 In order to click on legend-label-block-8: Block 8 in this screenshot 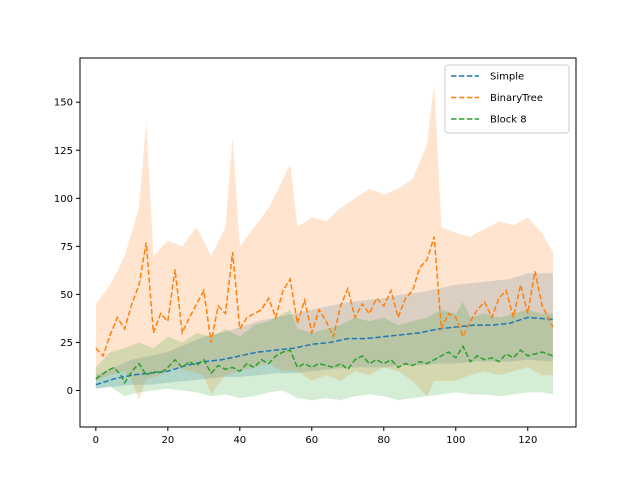, I will do `click(508, 120)`.